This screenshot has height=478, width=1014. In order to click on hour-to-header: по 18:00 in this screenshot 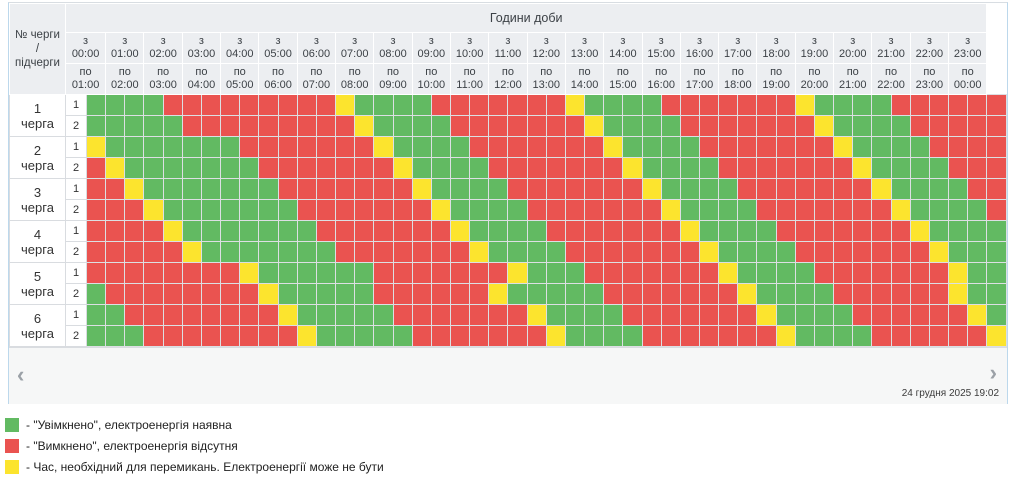, I will do `click(738, 79)`.